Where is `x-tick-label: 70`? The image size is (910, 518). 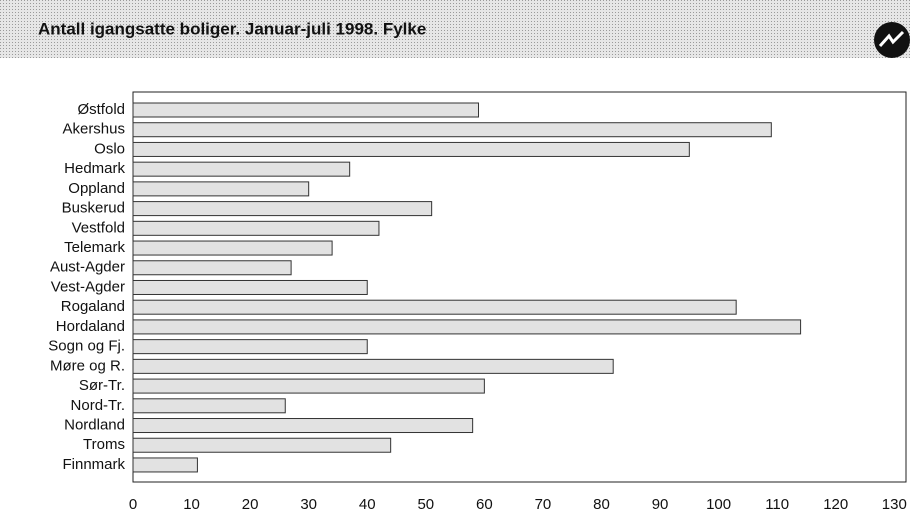 x-tick-label: 70 is located at coordinates (543, 504).